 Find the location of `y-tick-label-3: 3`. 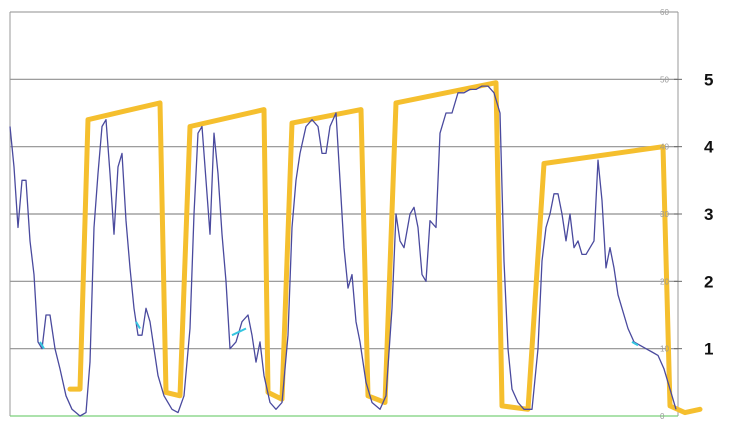

y-tick-label-3: 3 is located at coordinates (708, 214).